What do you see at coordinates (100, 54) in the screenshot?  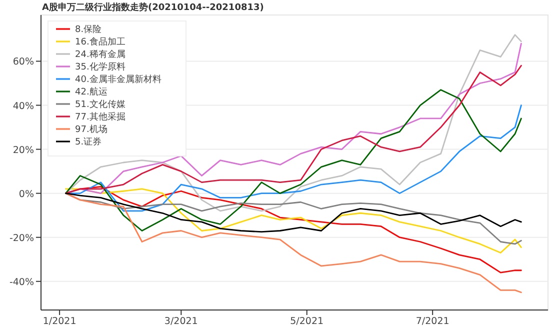 I see `legend-label: 24.稀有金属` at bounding box center [100, 54].